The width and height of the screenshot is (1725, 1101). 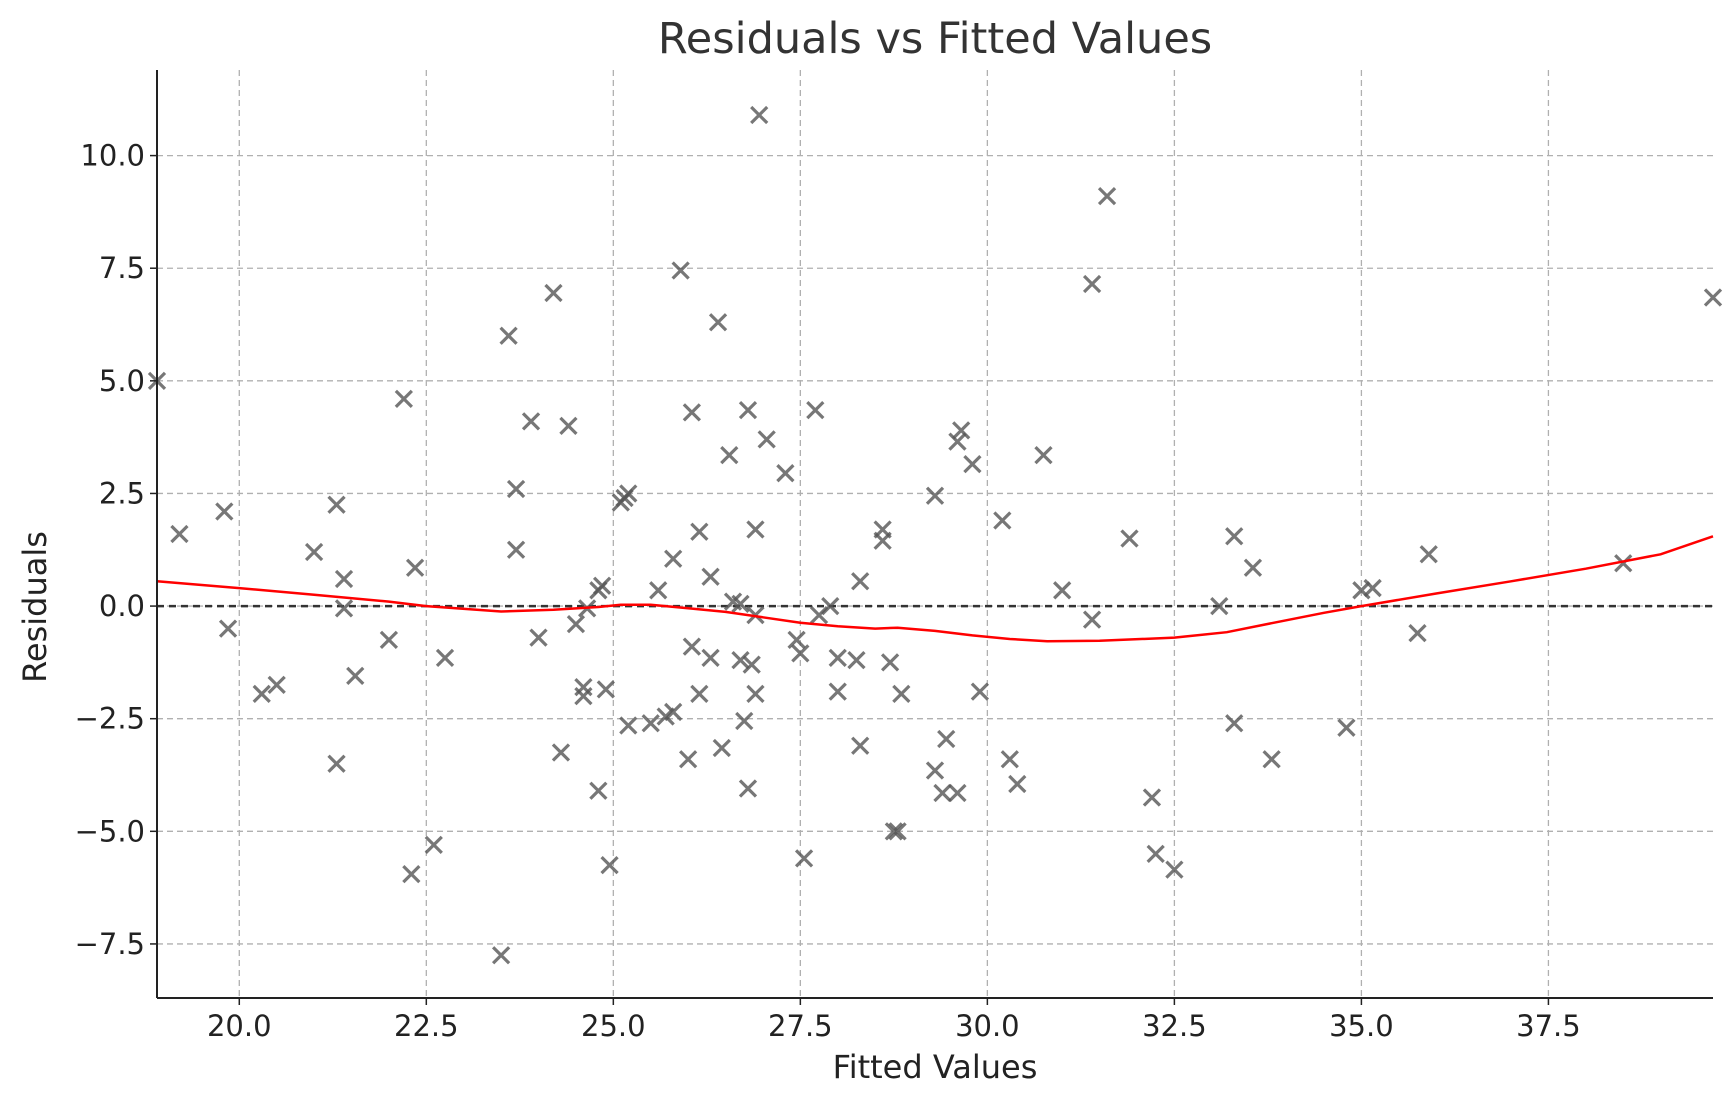 I want to click on chart-title: Residuals vs Fitted Values, so click(x=935, y=39).